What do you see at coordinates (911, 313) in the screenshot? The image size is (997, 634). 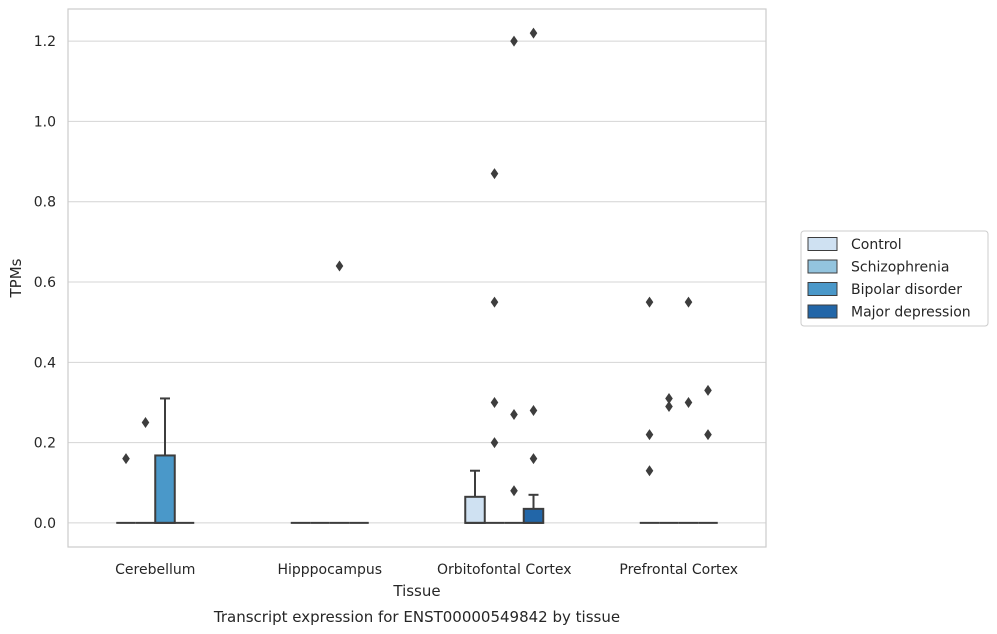 I see `legend-label: Major depression` at bounding box center [911, 313].